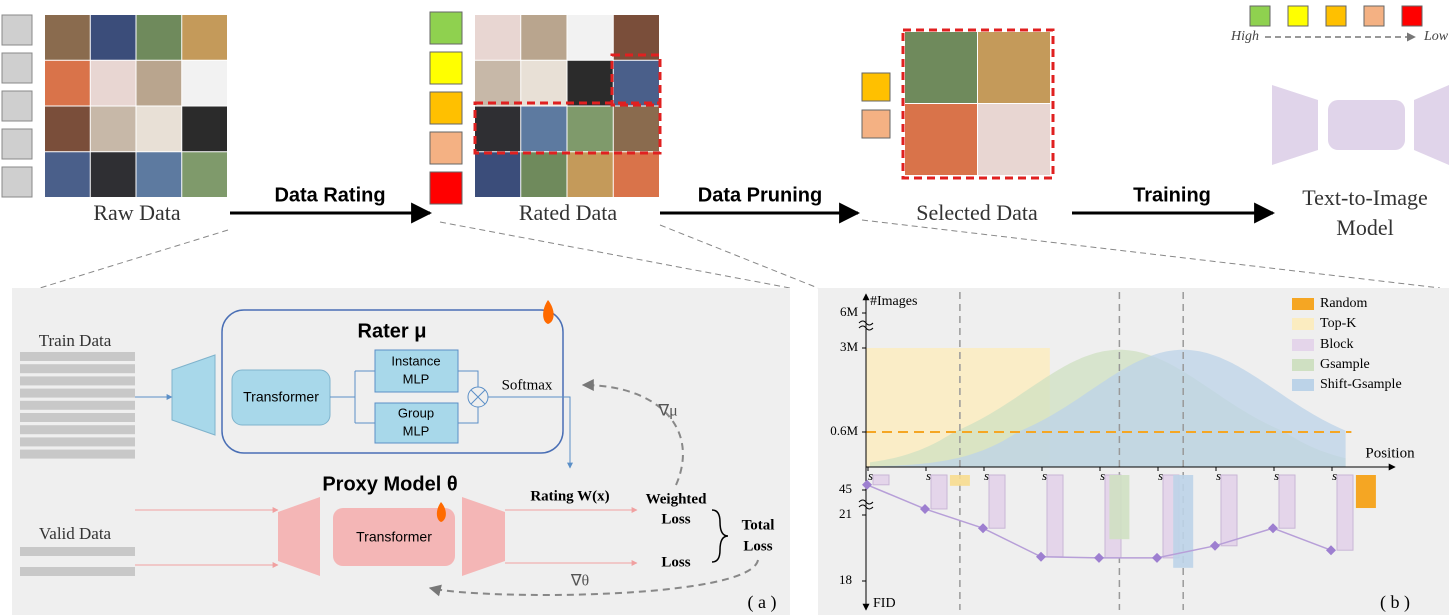 Image resolution: width=1449 pixels, height=615 pixels. Describe the element at coordinates (416, 412) in the screenshot. I see `box-label: Group` at that location.